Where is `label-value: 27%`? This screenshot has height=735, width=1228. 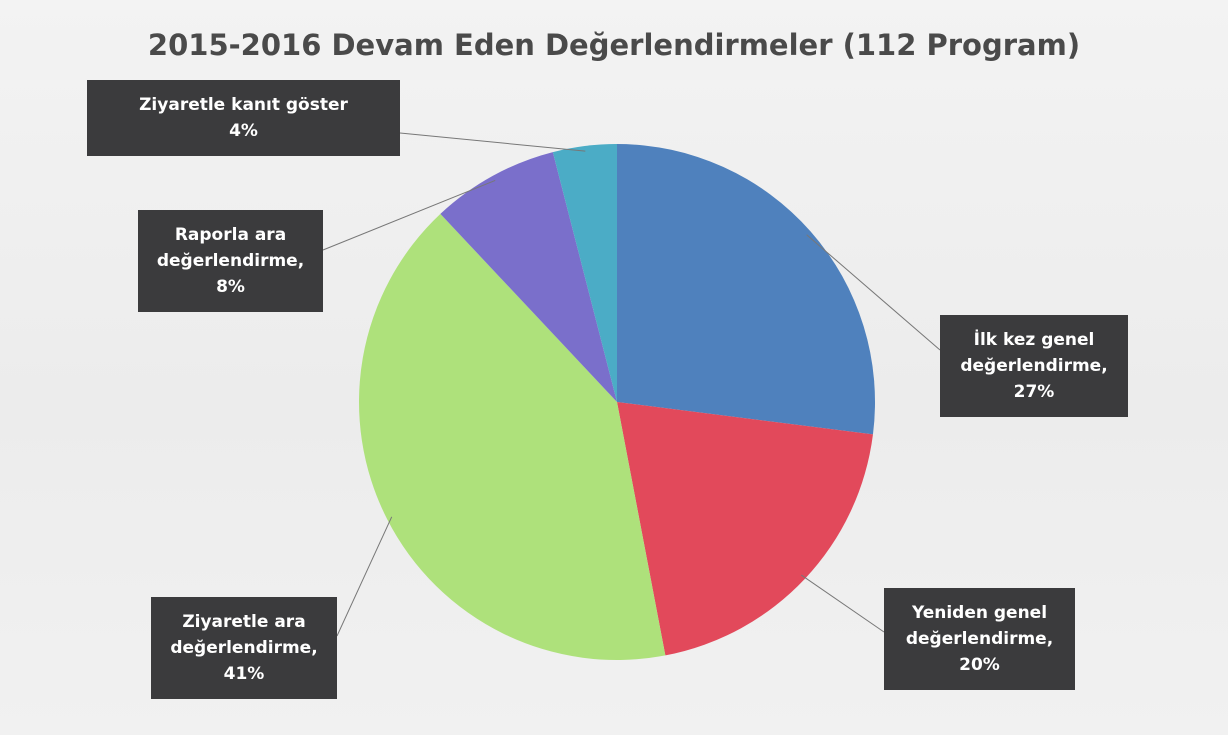 label-value: 27% is located at coordinates (1034, 392).